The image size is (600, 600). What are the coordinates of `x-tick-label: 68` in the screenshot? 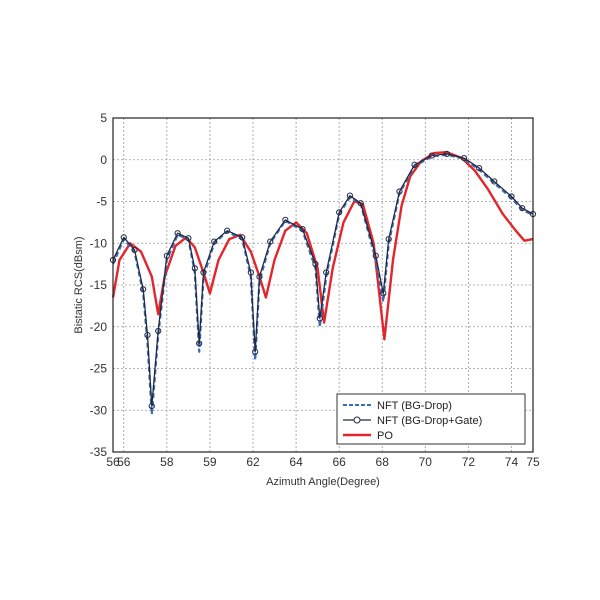 It's located at (383, 462).